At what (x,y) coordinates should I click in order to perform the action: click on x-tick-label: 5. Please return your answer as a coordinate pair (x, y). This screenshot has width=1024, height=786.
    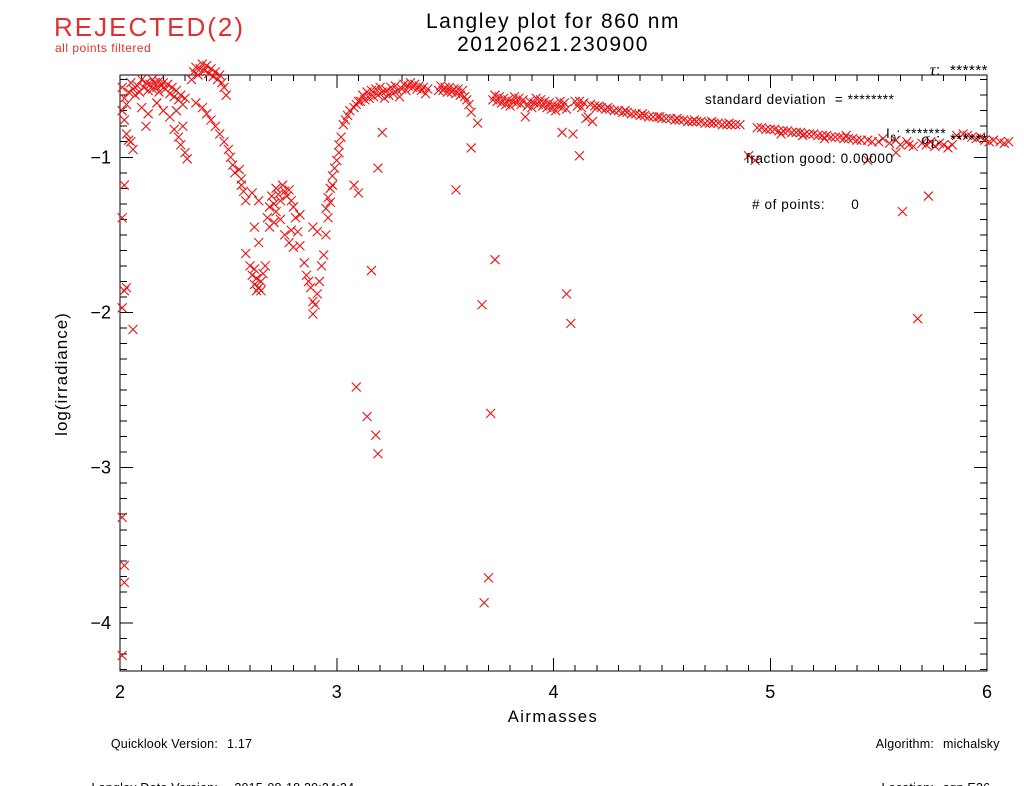
    Looking at the image, I should click on (770, 692).